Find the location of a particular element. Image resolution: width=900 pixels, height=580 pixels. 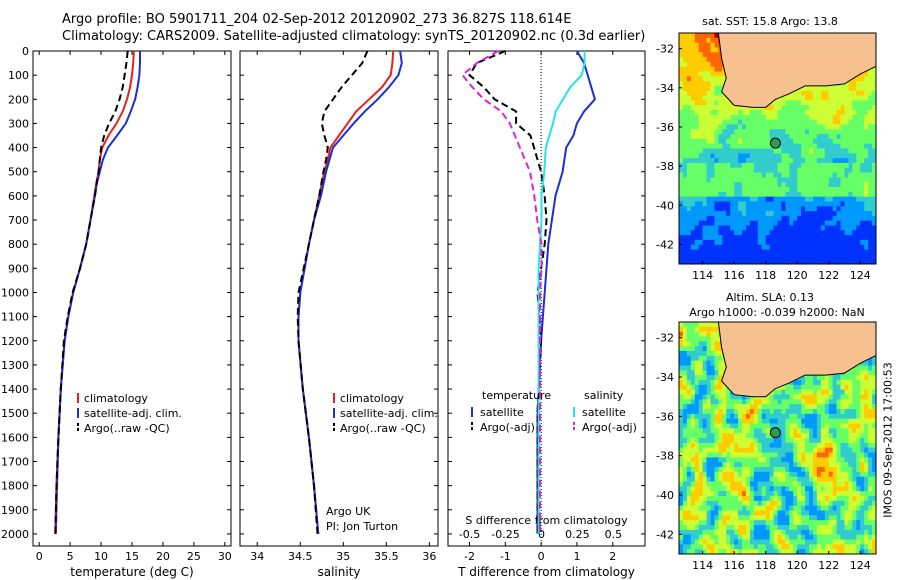

float-marker is located at coordinates (775, 143).